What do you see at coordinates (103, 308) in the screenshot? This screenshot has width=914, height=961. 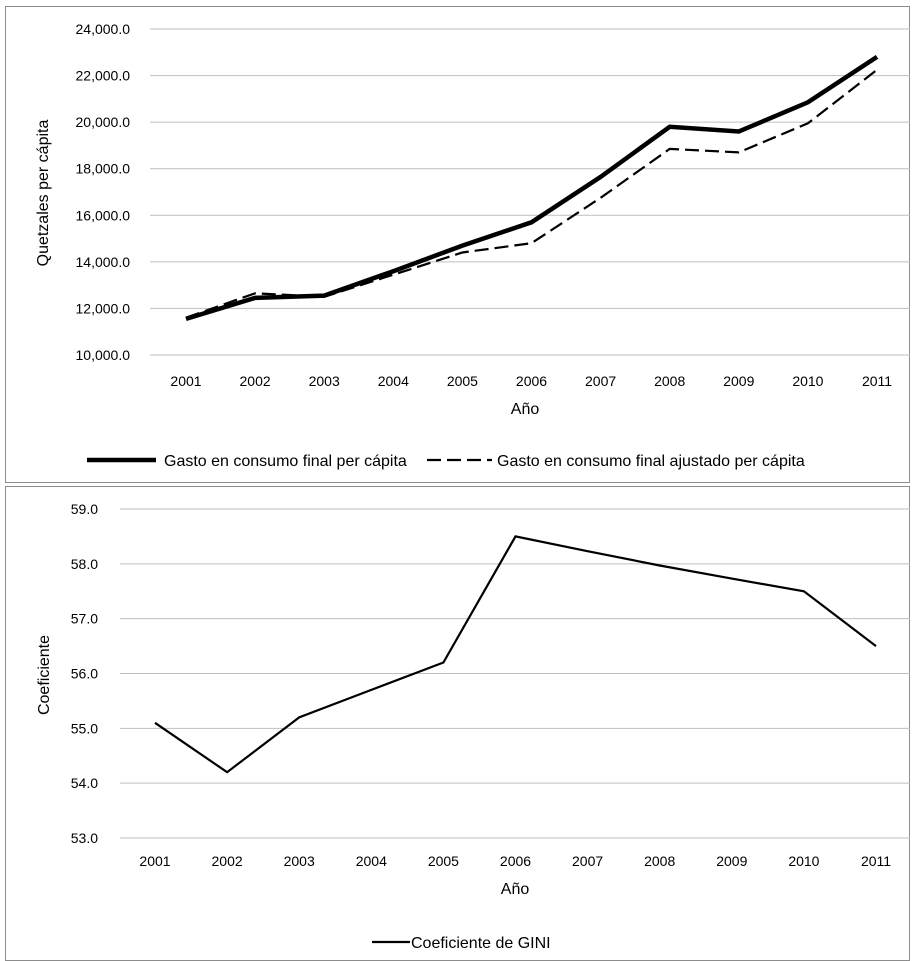 I see `y-tick-label: 12,000.0` at bounding box center [103, 308].